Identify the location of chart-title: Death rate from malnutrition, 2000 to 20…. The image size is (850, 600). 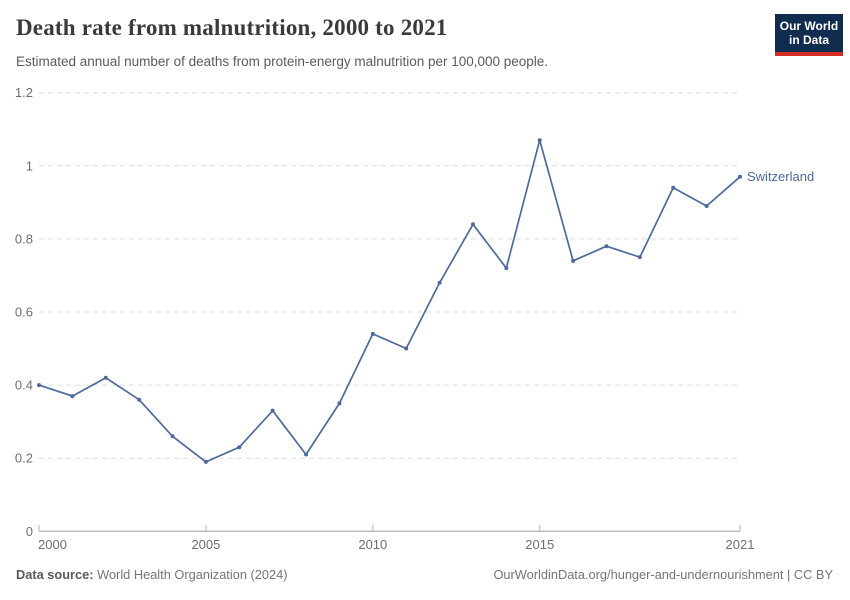
(232, 27).